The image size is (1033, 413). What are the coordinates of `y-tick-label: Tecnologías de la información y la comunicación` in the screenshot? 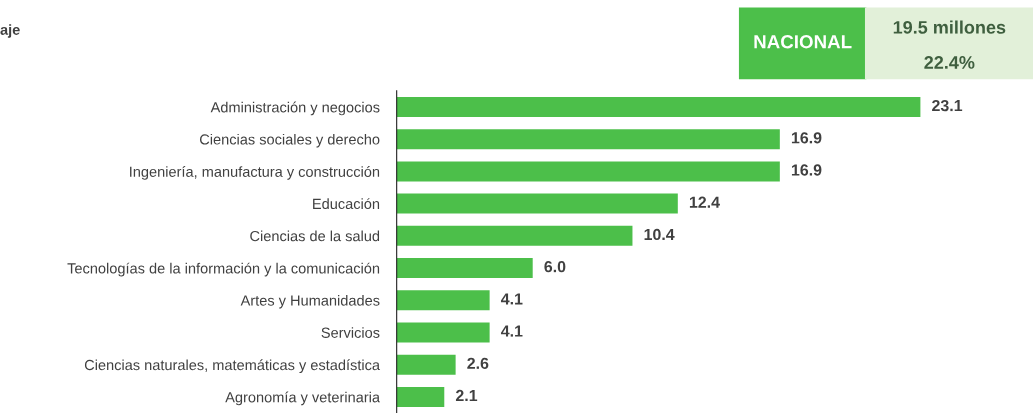 It's located at (223, 269).